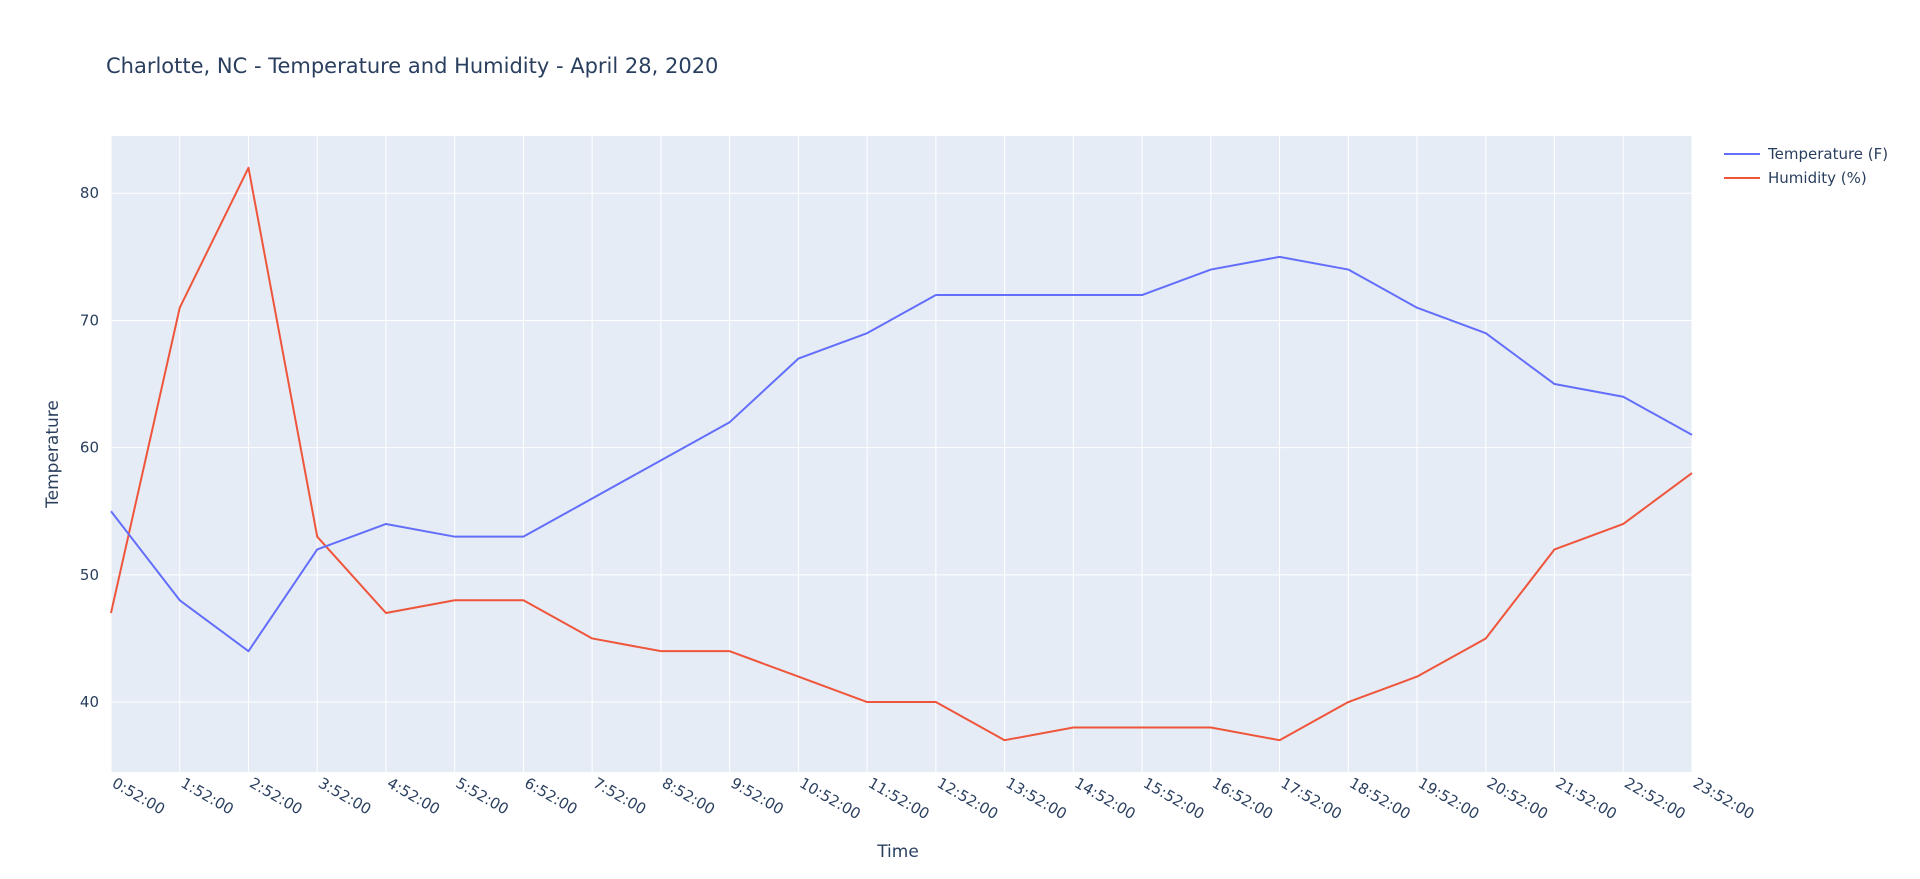 Image resolution: width=1920 pixels, height=879 pixels. Describe the element at coordinates (413, 796) in the screenshot. I see `x-tick-label: 4:52:00` at that location.